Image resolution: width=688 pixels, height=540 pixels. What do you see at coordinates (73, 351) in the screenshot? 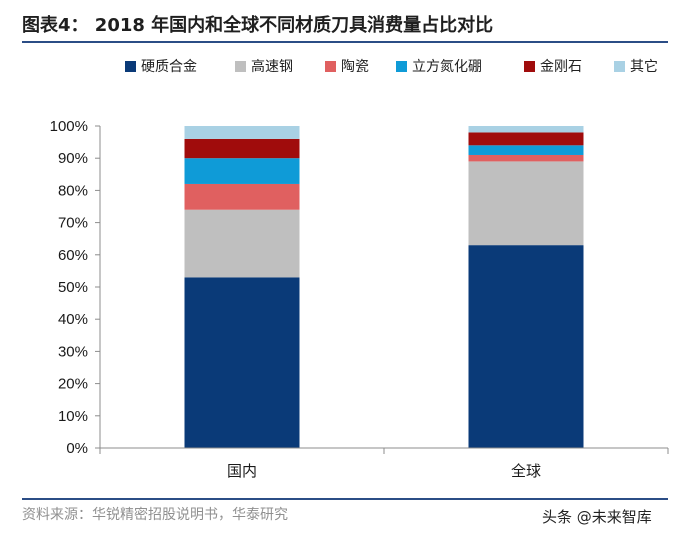
I see `y-tick-label: 30%` at bounding box center [73, 351].